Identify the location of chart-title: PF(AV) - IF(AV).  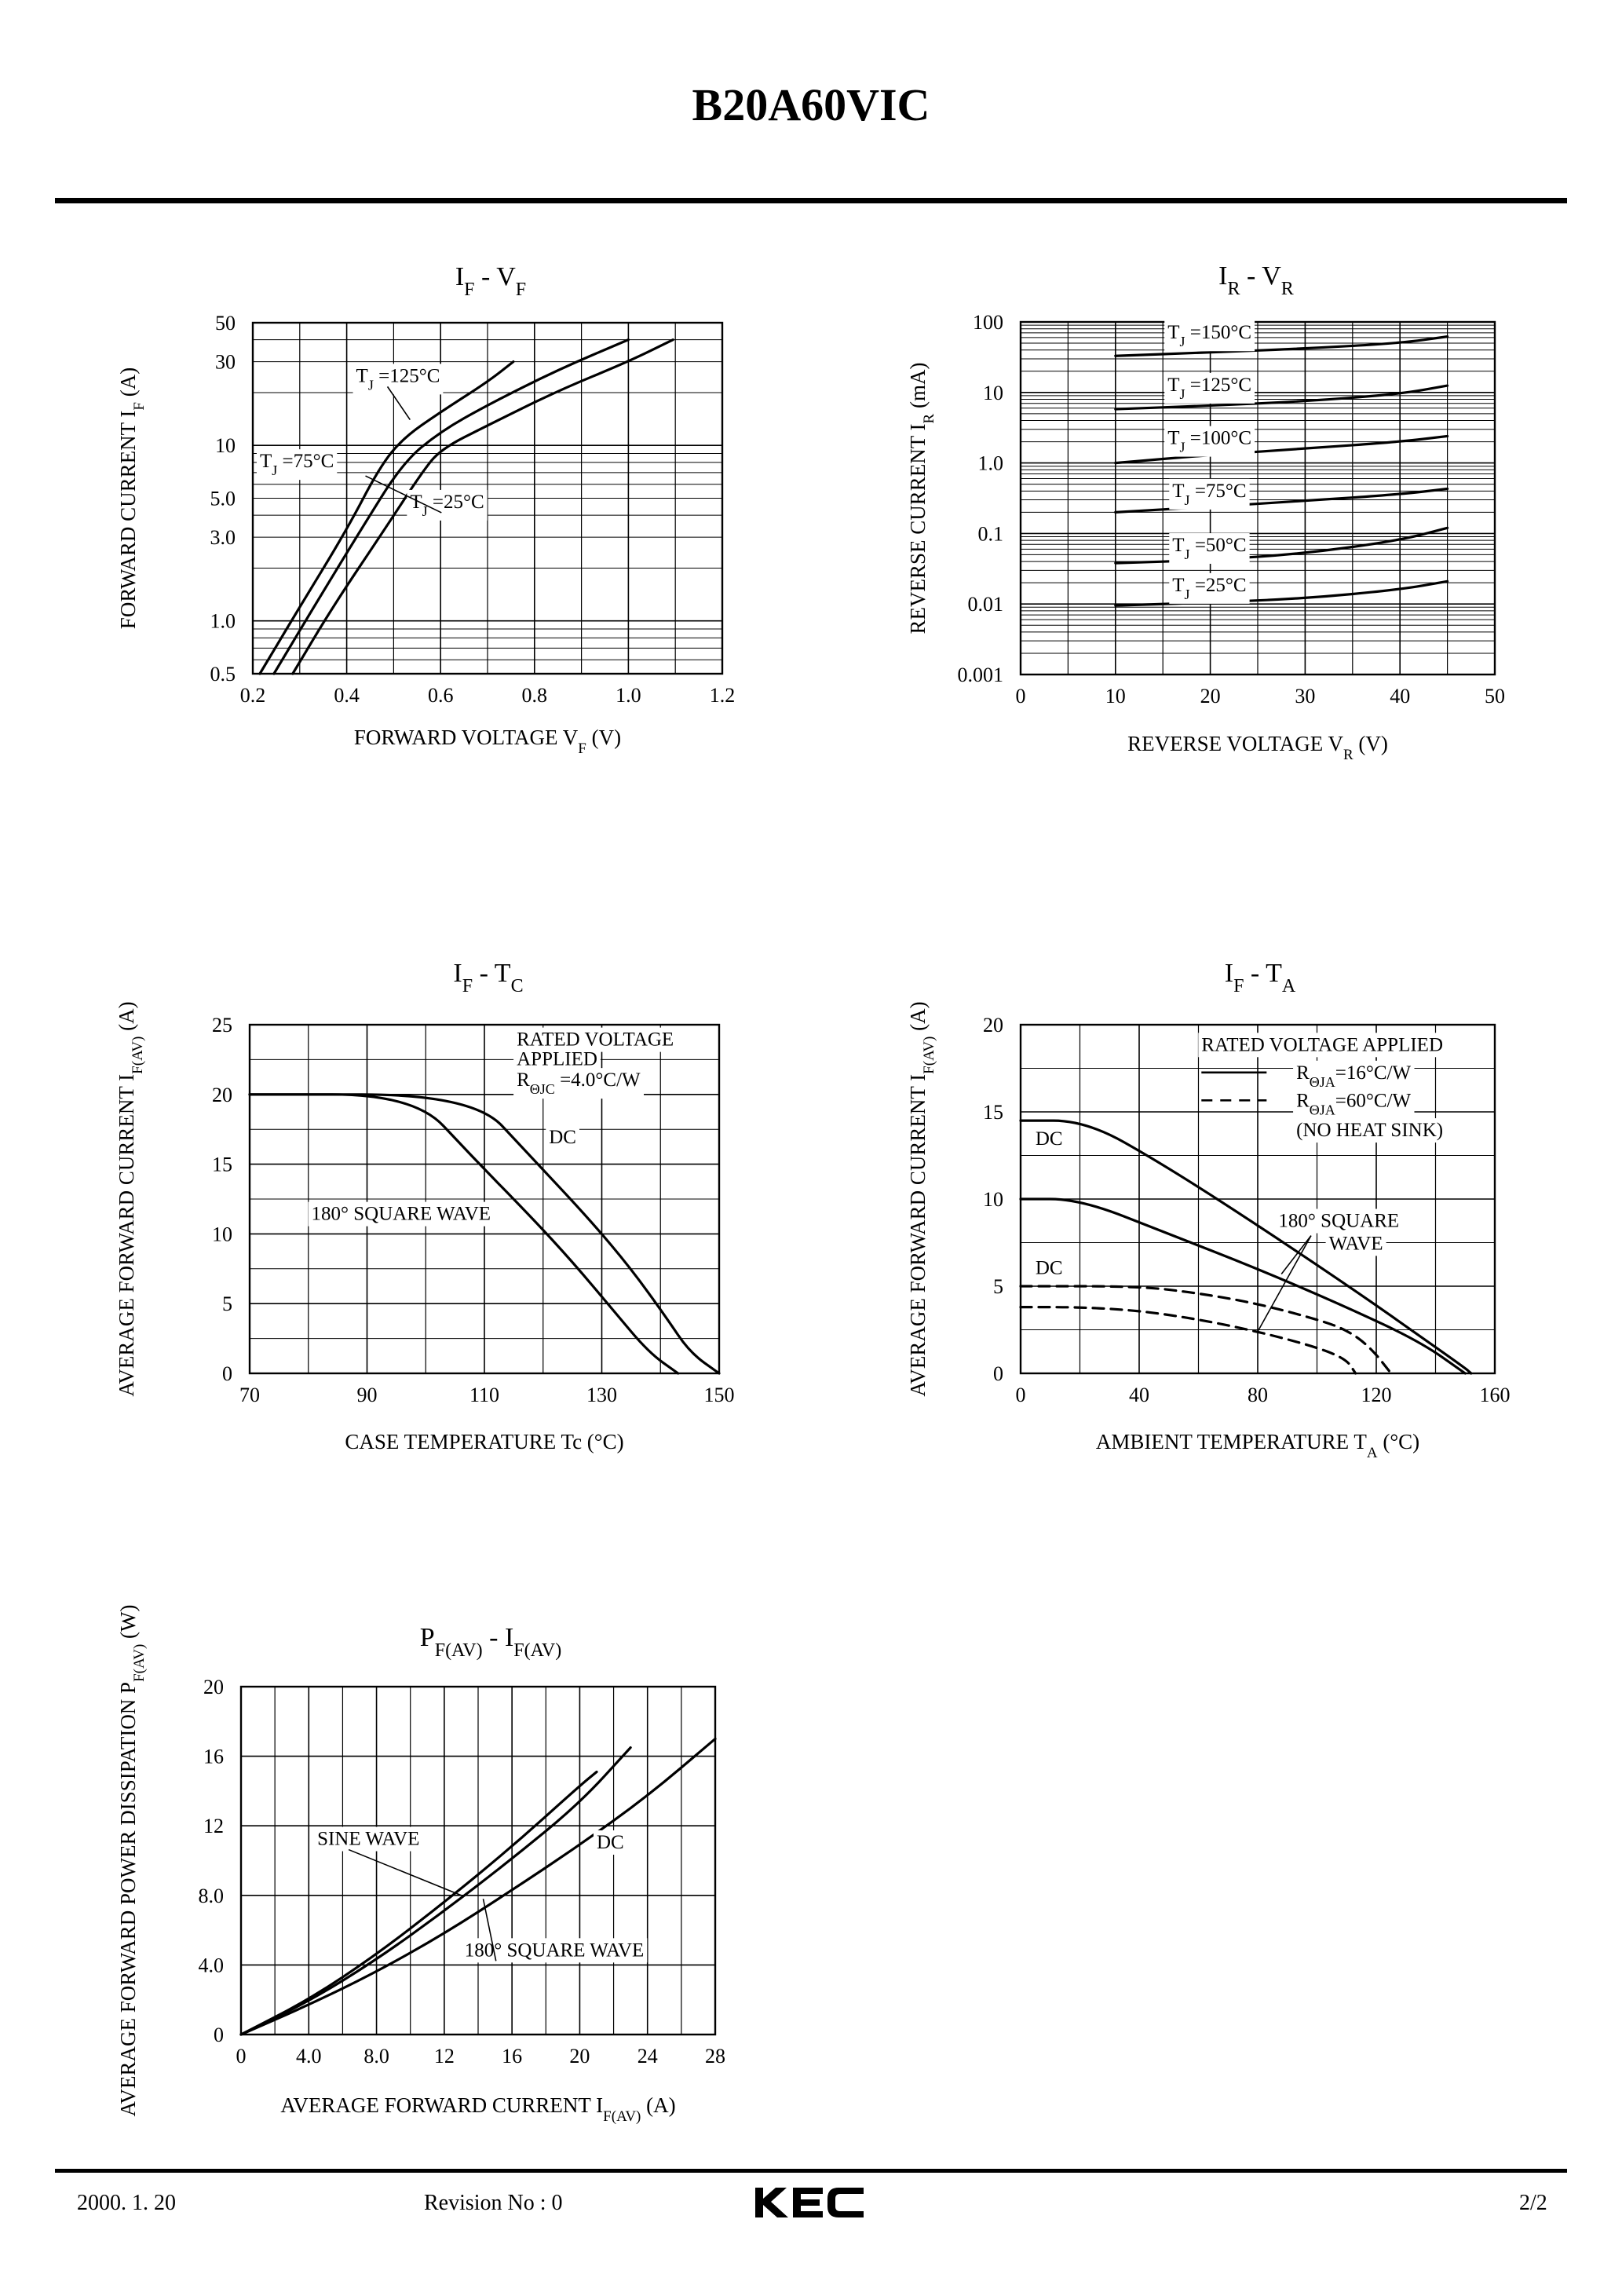
(491, 1642).